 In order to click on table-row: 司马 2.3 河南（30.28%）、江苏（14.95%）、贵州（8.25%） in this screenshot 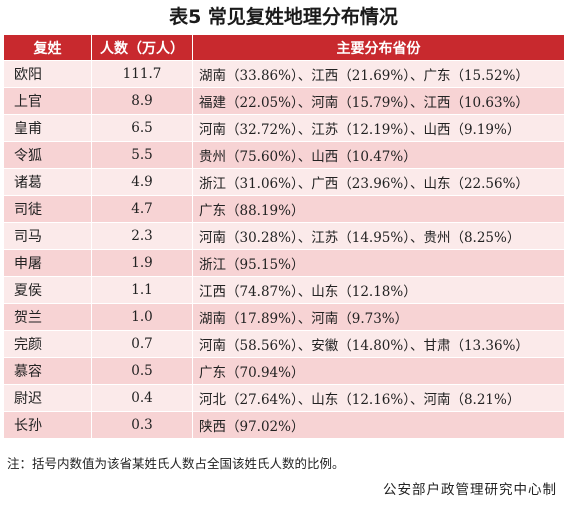, I will do `click(284, 236)`.